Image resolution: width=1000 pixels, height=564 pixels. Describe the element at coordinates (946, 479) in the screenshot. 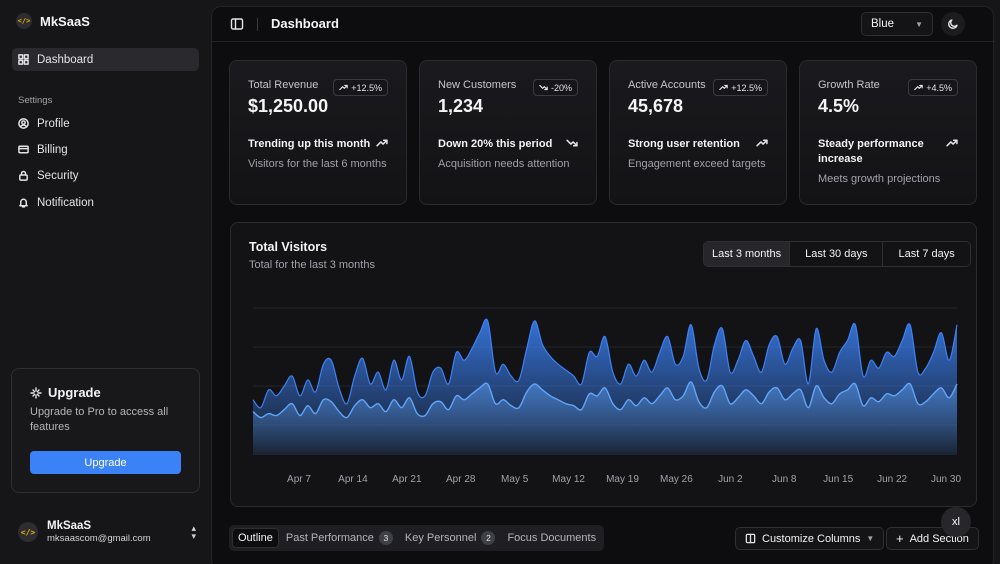

I see `x-tick-label: Jun 30` at that location.